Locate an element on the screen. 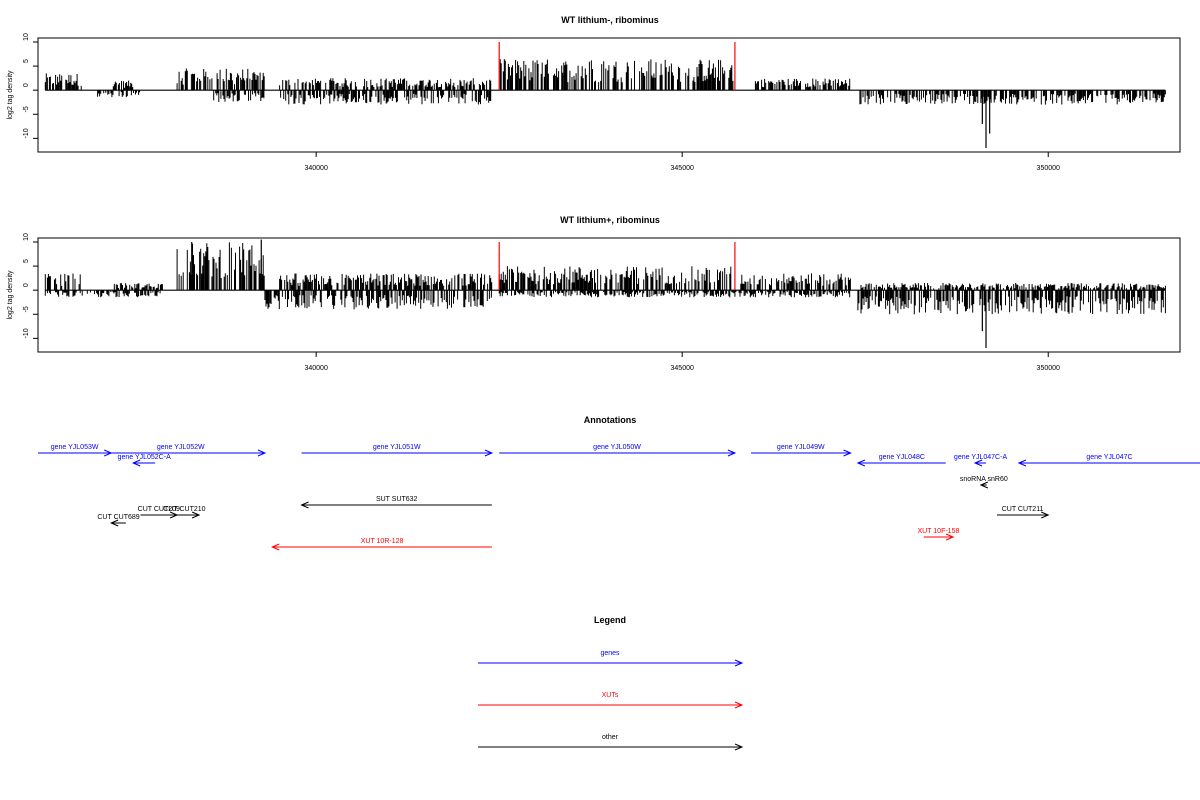 The width and height of the screenshot is (1200, 800). feature-label: CUT CUT211 is located at coordinates (1023, 509).